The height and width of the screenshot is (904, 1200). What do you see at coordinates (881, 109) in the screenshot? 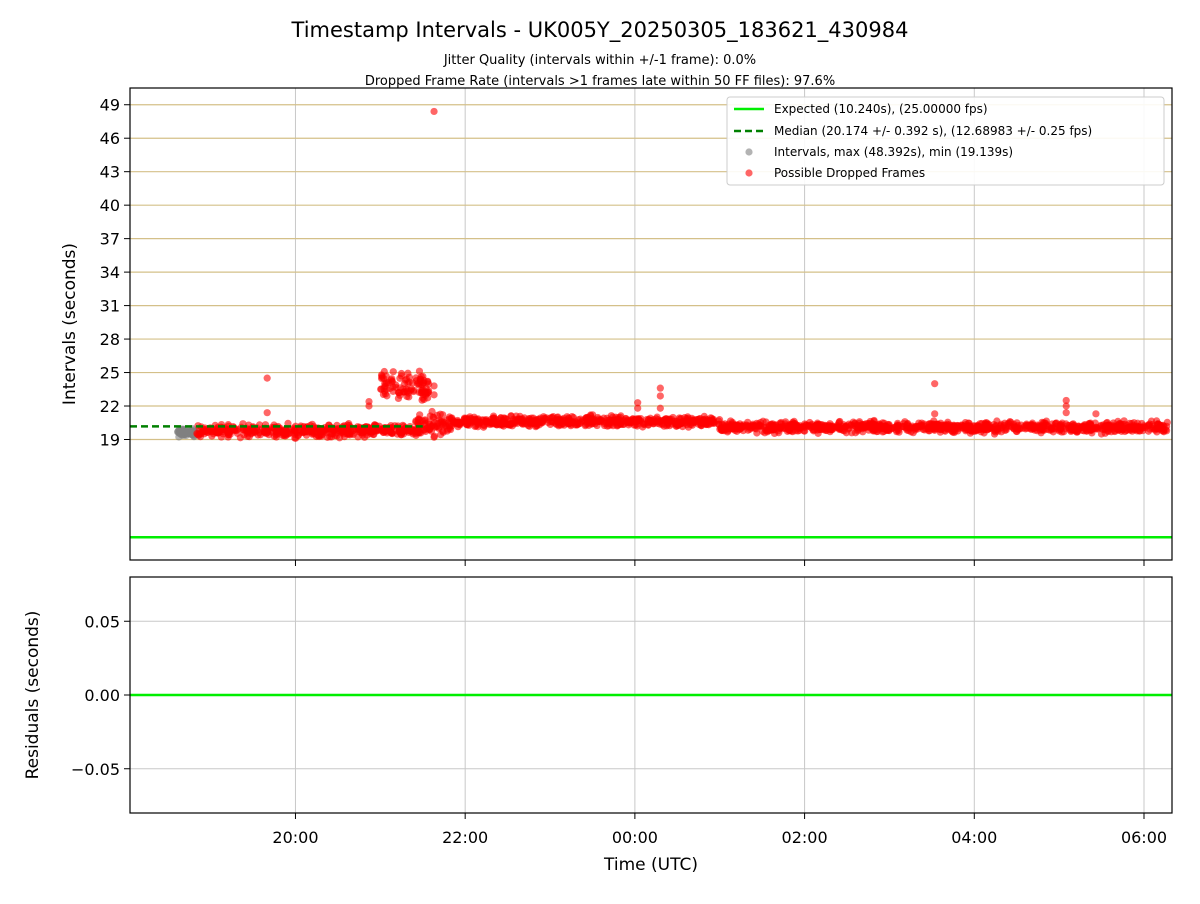
I see `legend-expected-label: Expected (10.240s), (25.00000 fps)` at bounding box center [881, 109].